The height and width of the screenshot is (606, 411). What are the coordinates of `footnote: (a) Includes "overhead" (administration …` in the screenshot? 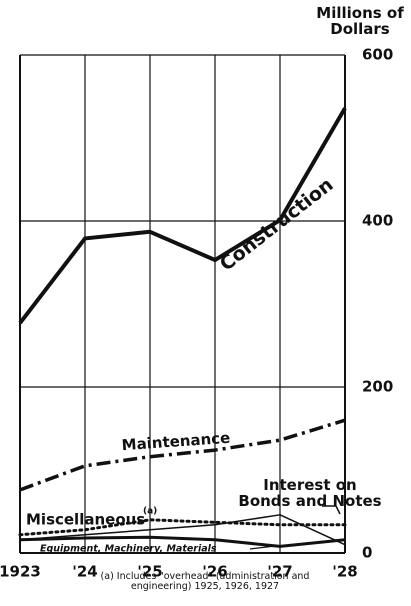 It's located at (205, 581).